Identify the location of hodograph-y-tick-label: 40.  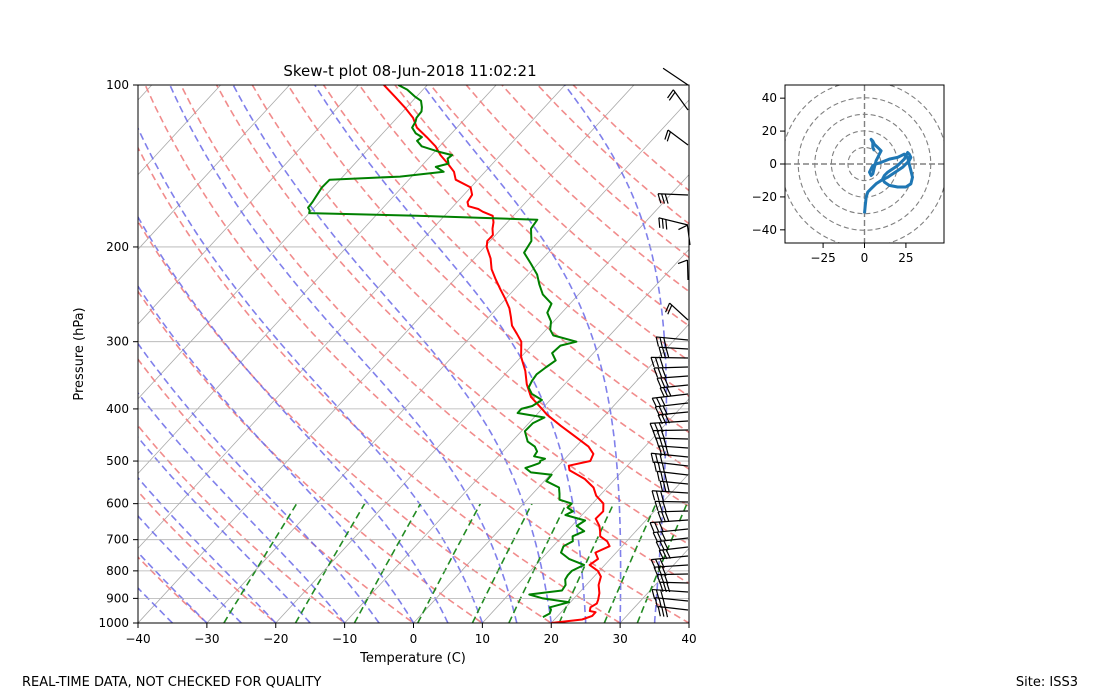
(769, 98).